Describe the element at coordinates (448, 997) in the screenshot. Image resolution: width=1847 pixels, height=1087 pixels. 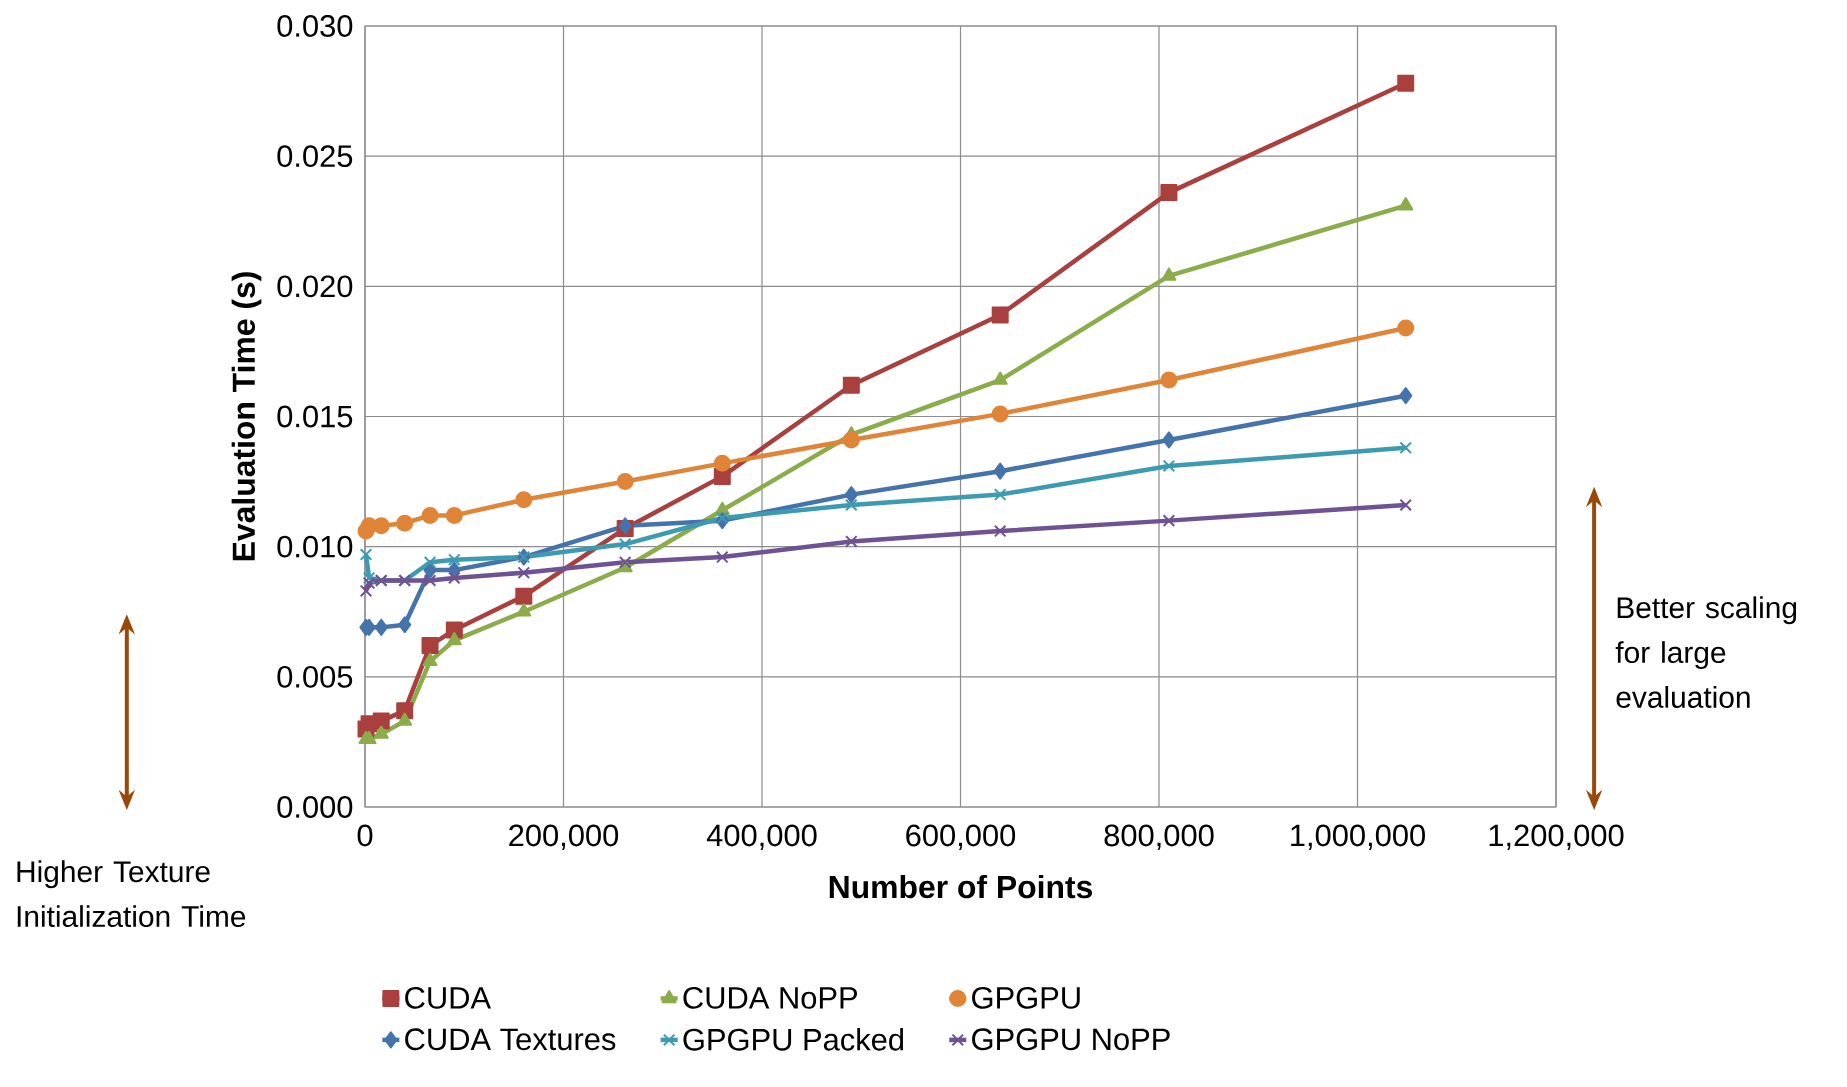
I see `legend-label: CUDA` at that location.